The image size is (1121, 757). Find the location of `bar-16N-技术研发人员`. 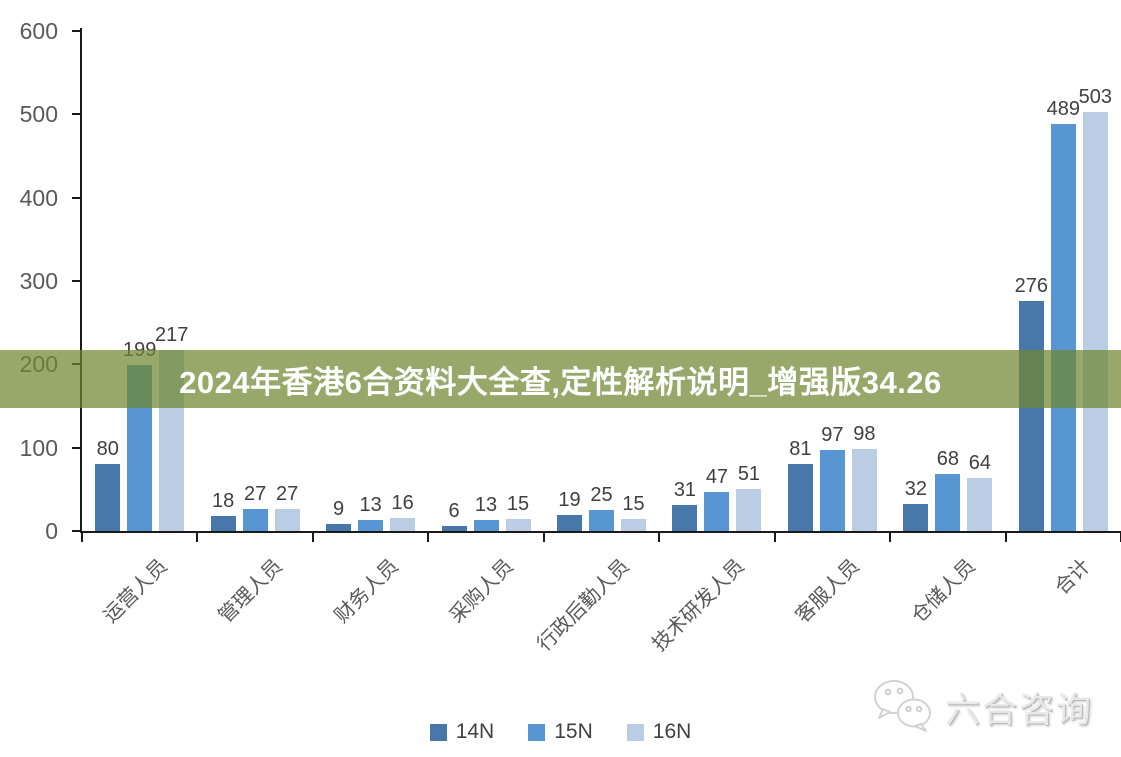

bar-16N-技术研发人员 is located at coordinates (749, 509).